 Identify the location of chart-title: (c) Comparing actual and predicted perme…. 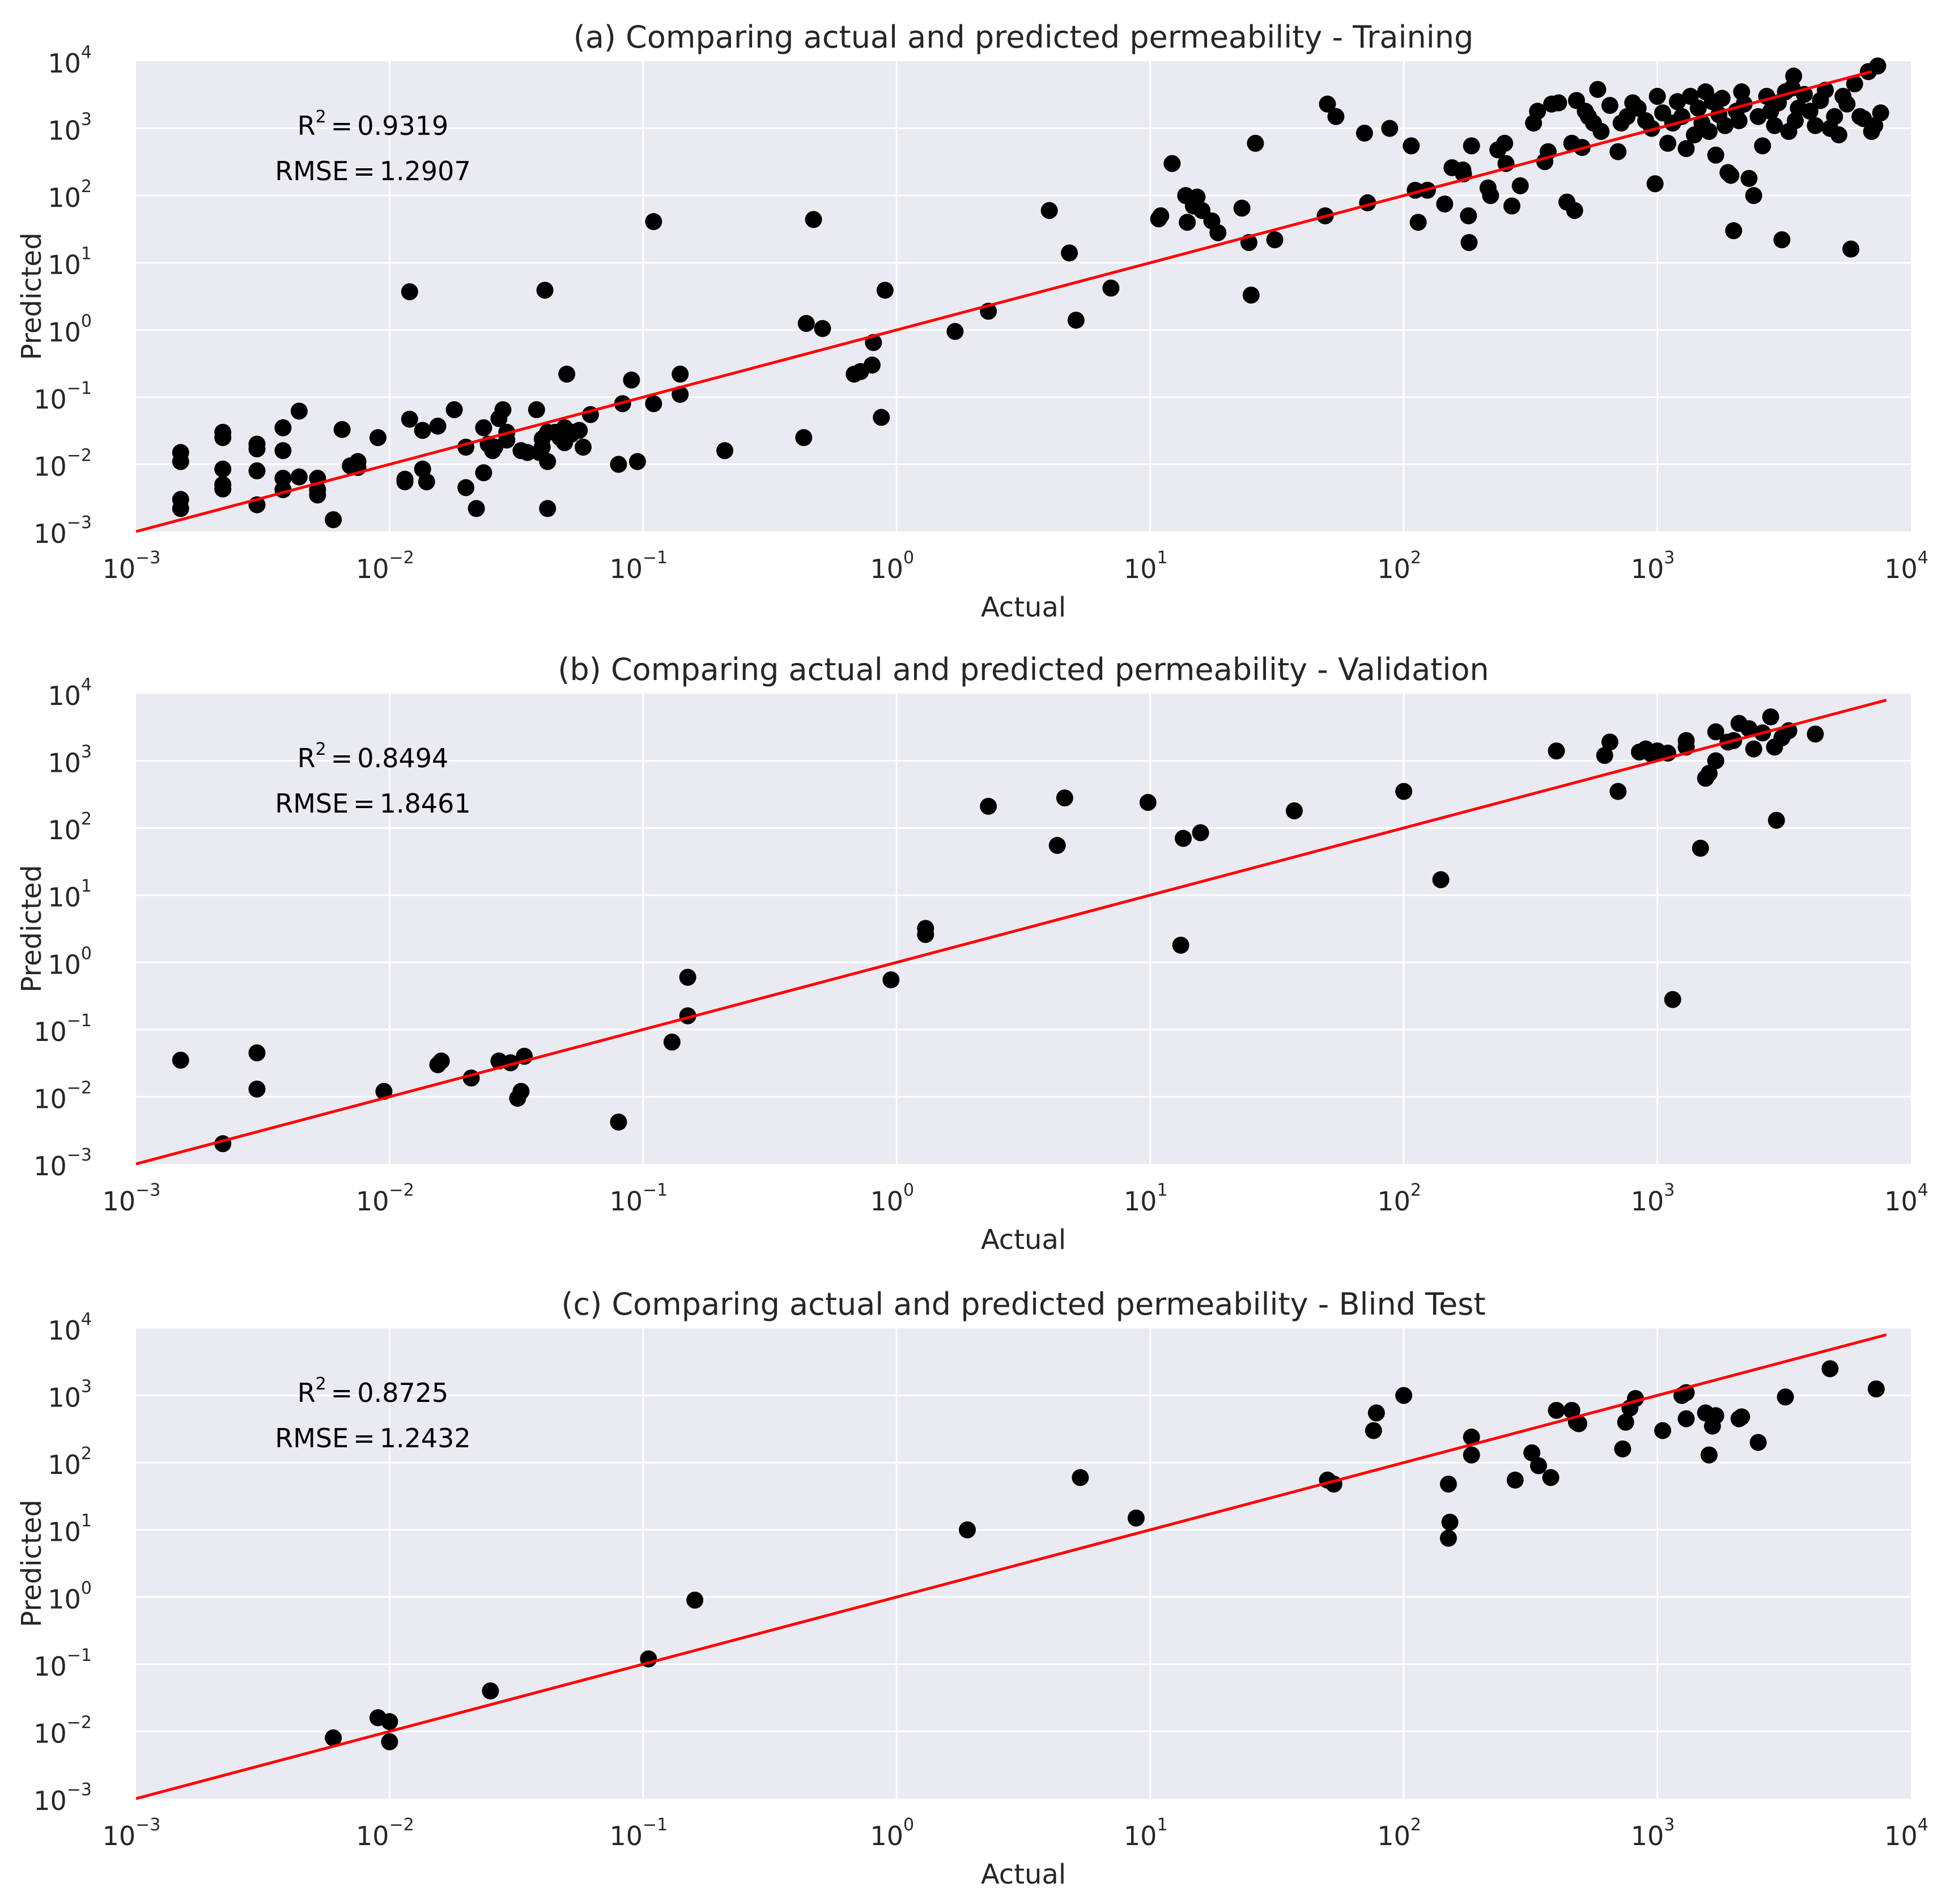
(1023, 1304).